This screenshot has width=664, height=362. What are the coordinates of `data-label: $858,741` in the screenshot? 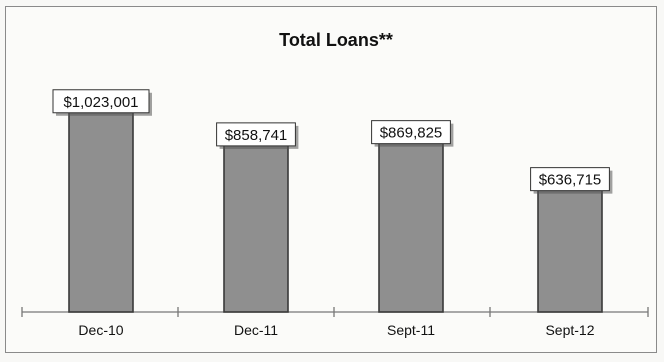 It's located at (257, 135).